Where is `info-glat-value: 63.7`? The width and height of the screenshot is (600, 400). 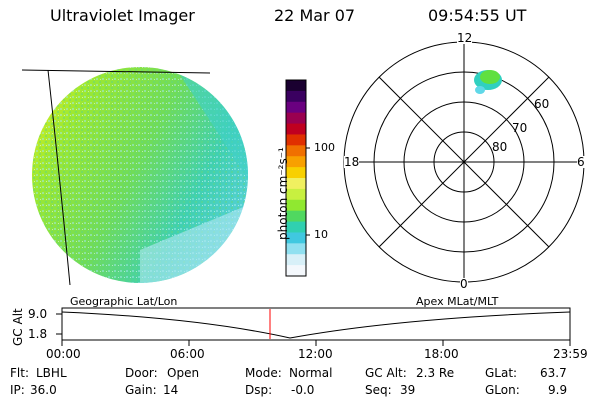
info-glat-value: 63.7 is located at coordinates (553, 373).